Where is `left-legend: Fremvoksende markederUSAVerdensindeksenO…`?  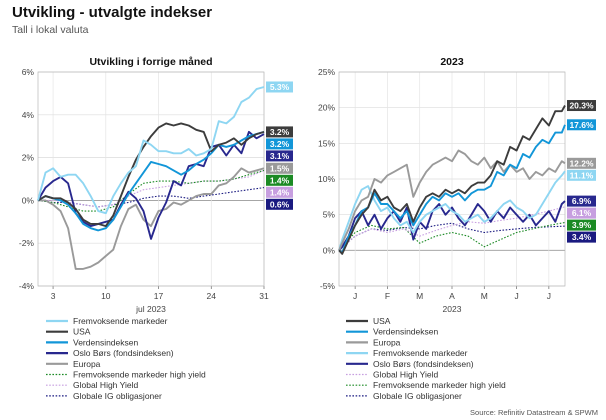 left-legend: Fremvoksende markederUSAVerdensindeksenO… is located at coordinates (126, 358).